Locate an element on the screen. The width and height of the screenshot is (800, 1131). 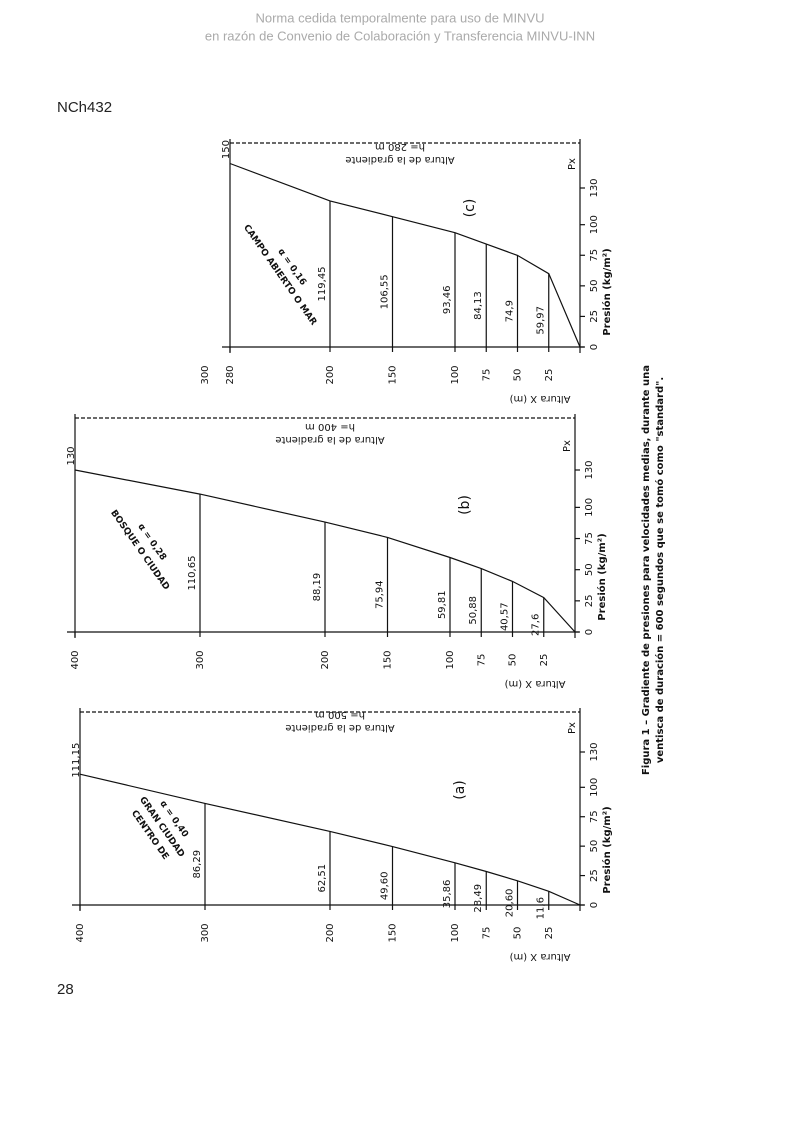
value-label: 106,55 is located at coordinates (385, 291).